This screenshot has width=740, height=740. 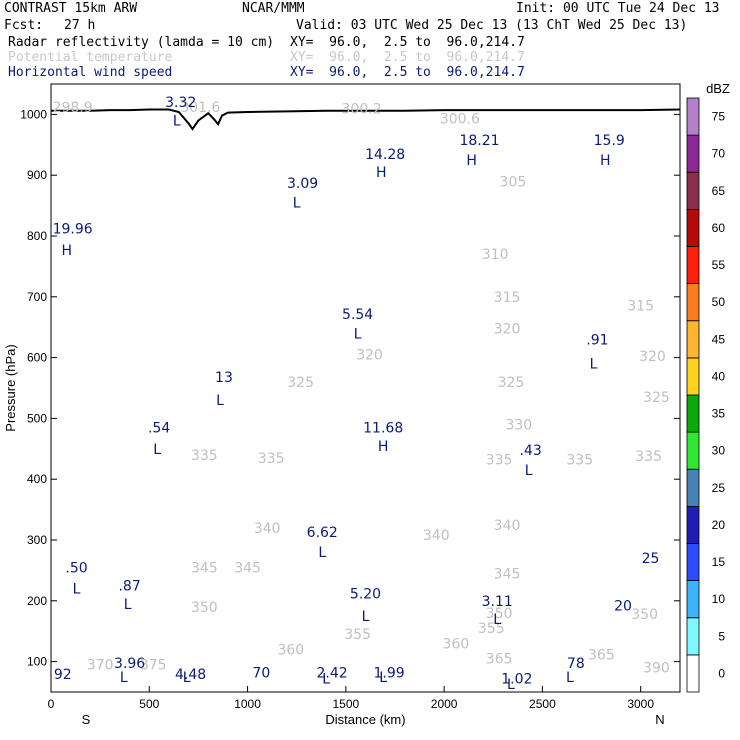 What do you see at coordinates (719, 191) in the screenshot?
I see `colorbar-label: 65` at bounding box center [719, 191].